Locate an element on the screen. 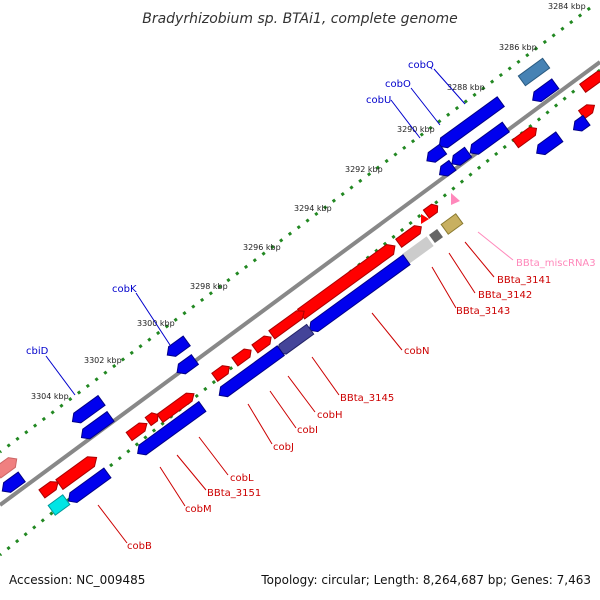 Image resolution: width=600 pixels, height=600 pixels. scale-label: 3292 kbp is located at coordinates (364, 169).